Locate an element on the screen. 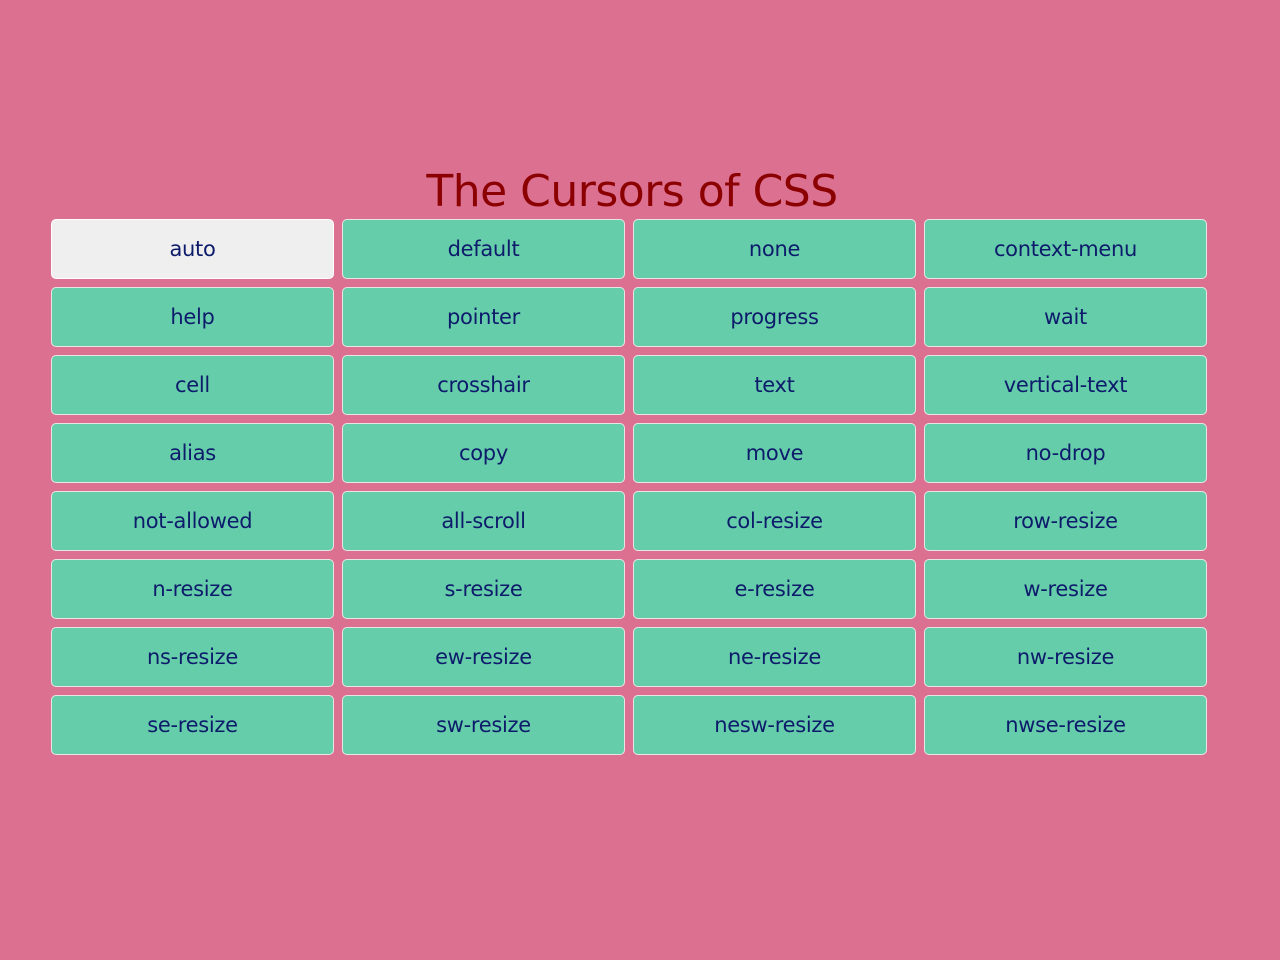  cursor-tile-crosshair: crosshair is located at coordinates (483, 385).